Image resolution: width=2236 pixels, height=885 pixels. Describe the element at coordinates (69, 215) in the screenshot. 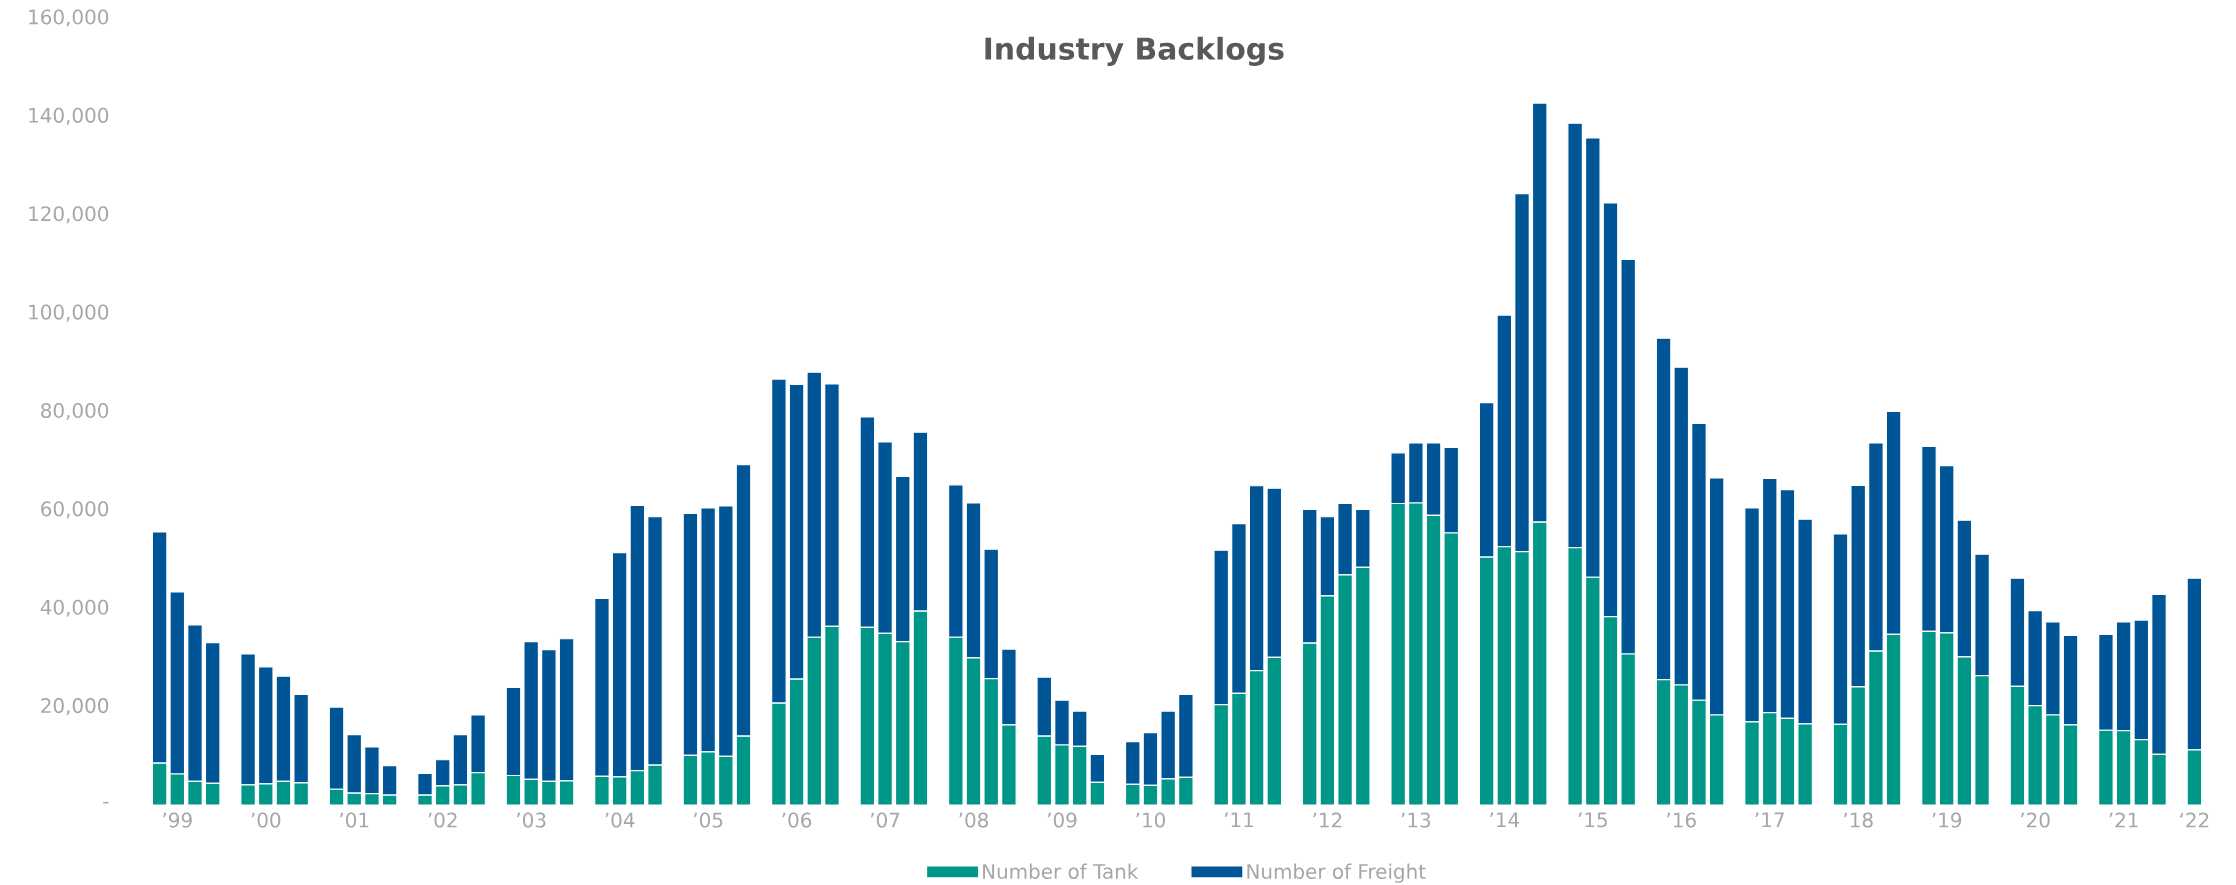

I see `y-tick-label: 120,000` at that location.